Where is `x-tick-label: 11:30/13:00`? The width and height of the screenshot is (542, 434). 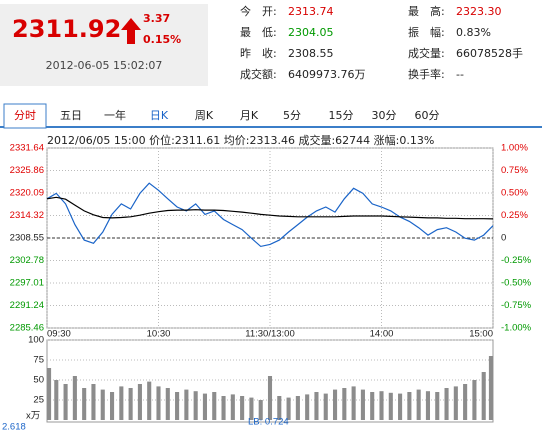
x-tick-label: 11:30/13:00 is located at coordinates (269, 334).